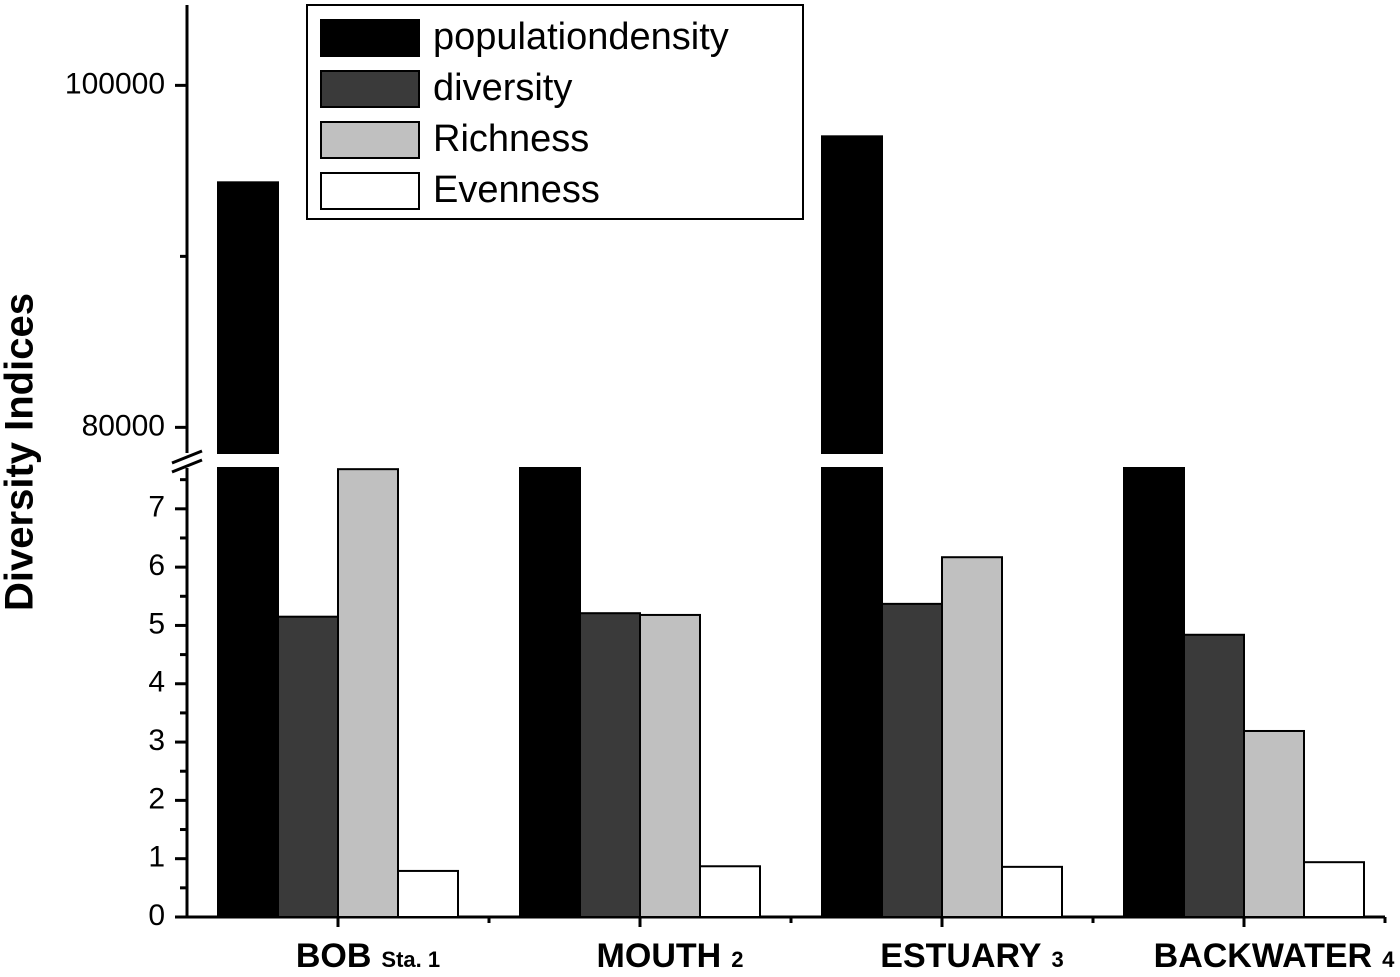 The image size is (1400, 977). What do you see at coordinates (156, 682) in the screenshot?
I see `y-tick-label: 4` at bounding box center [156, 682].